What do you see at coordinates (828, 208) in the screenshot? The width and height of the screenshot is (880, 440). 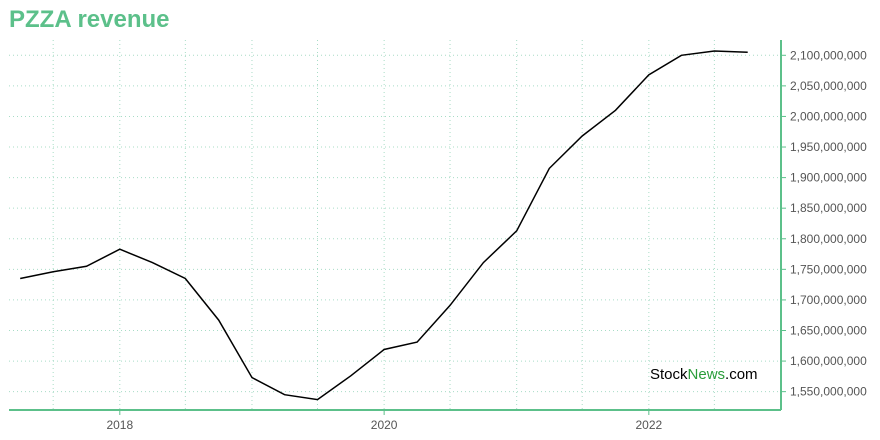 I see `y-tick-label: 1,850,000,000` at bounding box center [828, 208].